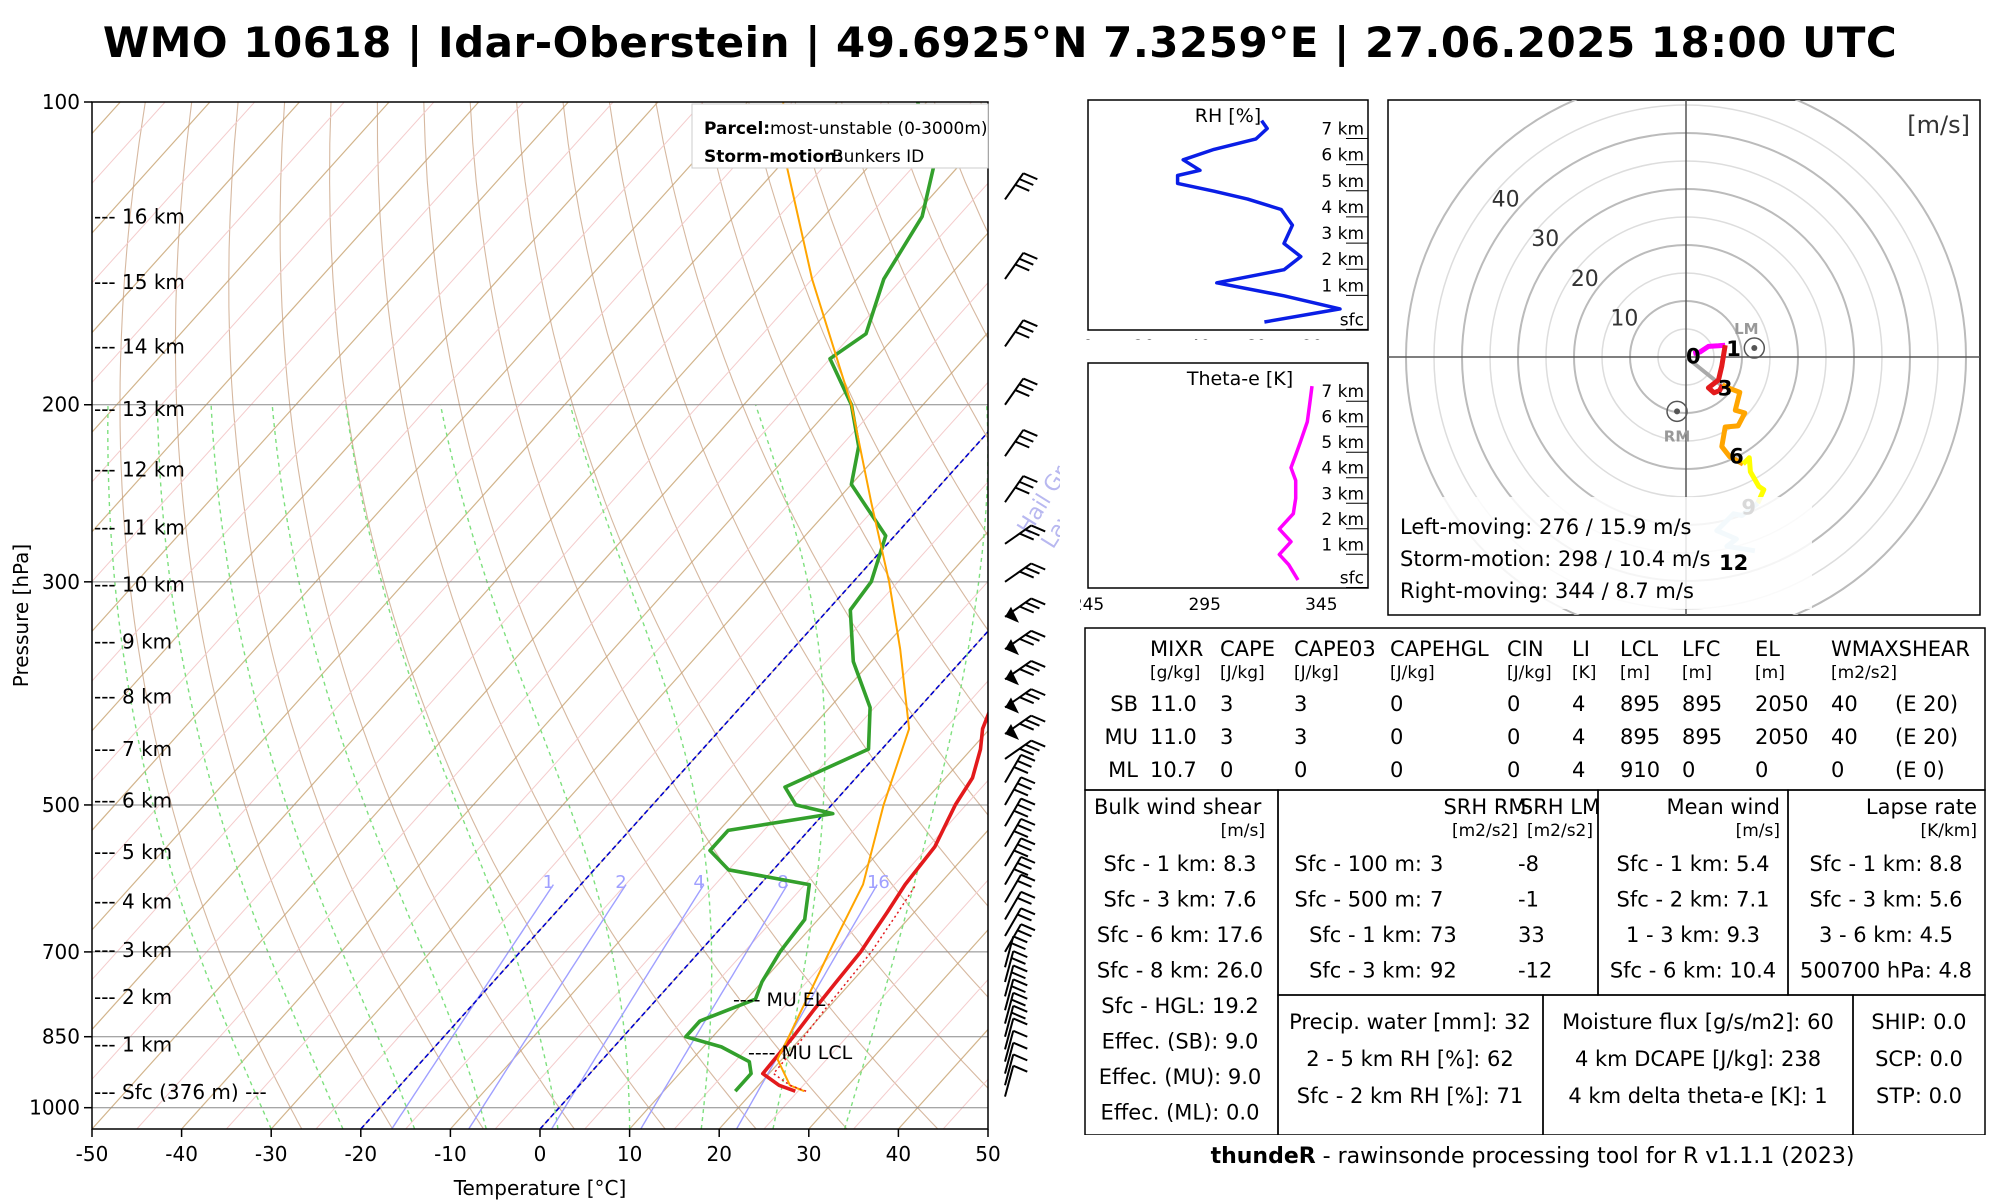 The image size is (2000, 1200). Describe the element at coordinates (61, 952) in the screenshot. I see `y-tick-label: 700` at that location.